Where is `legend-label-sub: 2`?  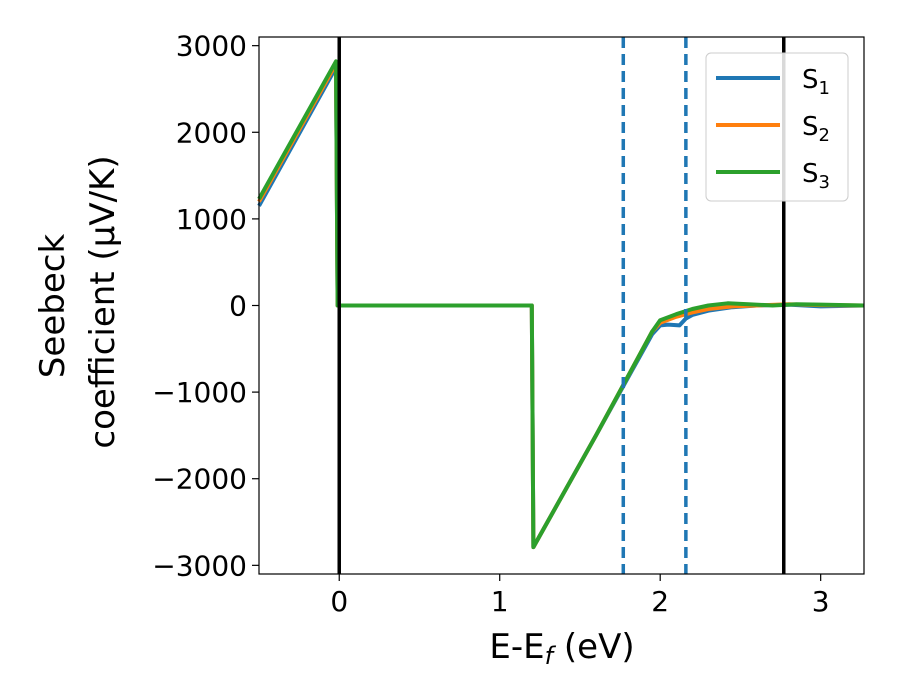
legend-label-sub: 2 is located at coordinates (824, 135).